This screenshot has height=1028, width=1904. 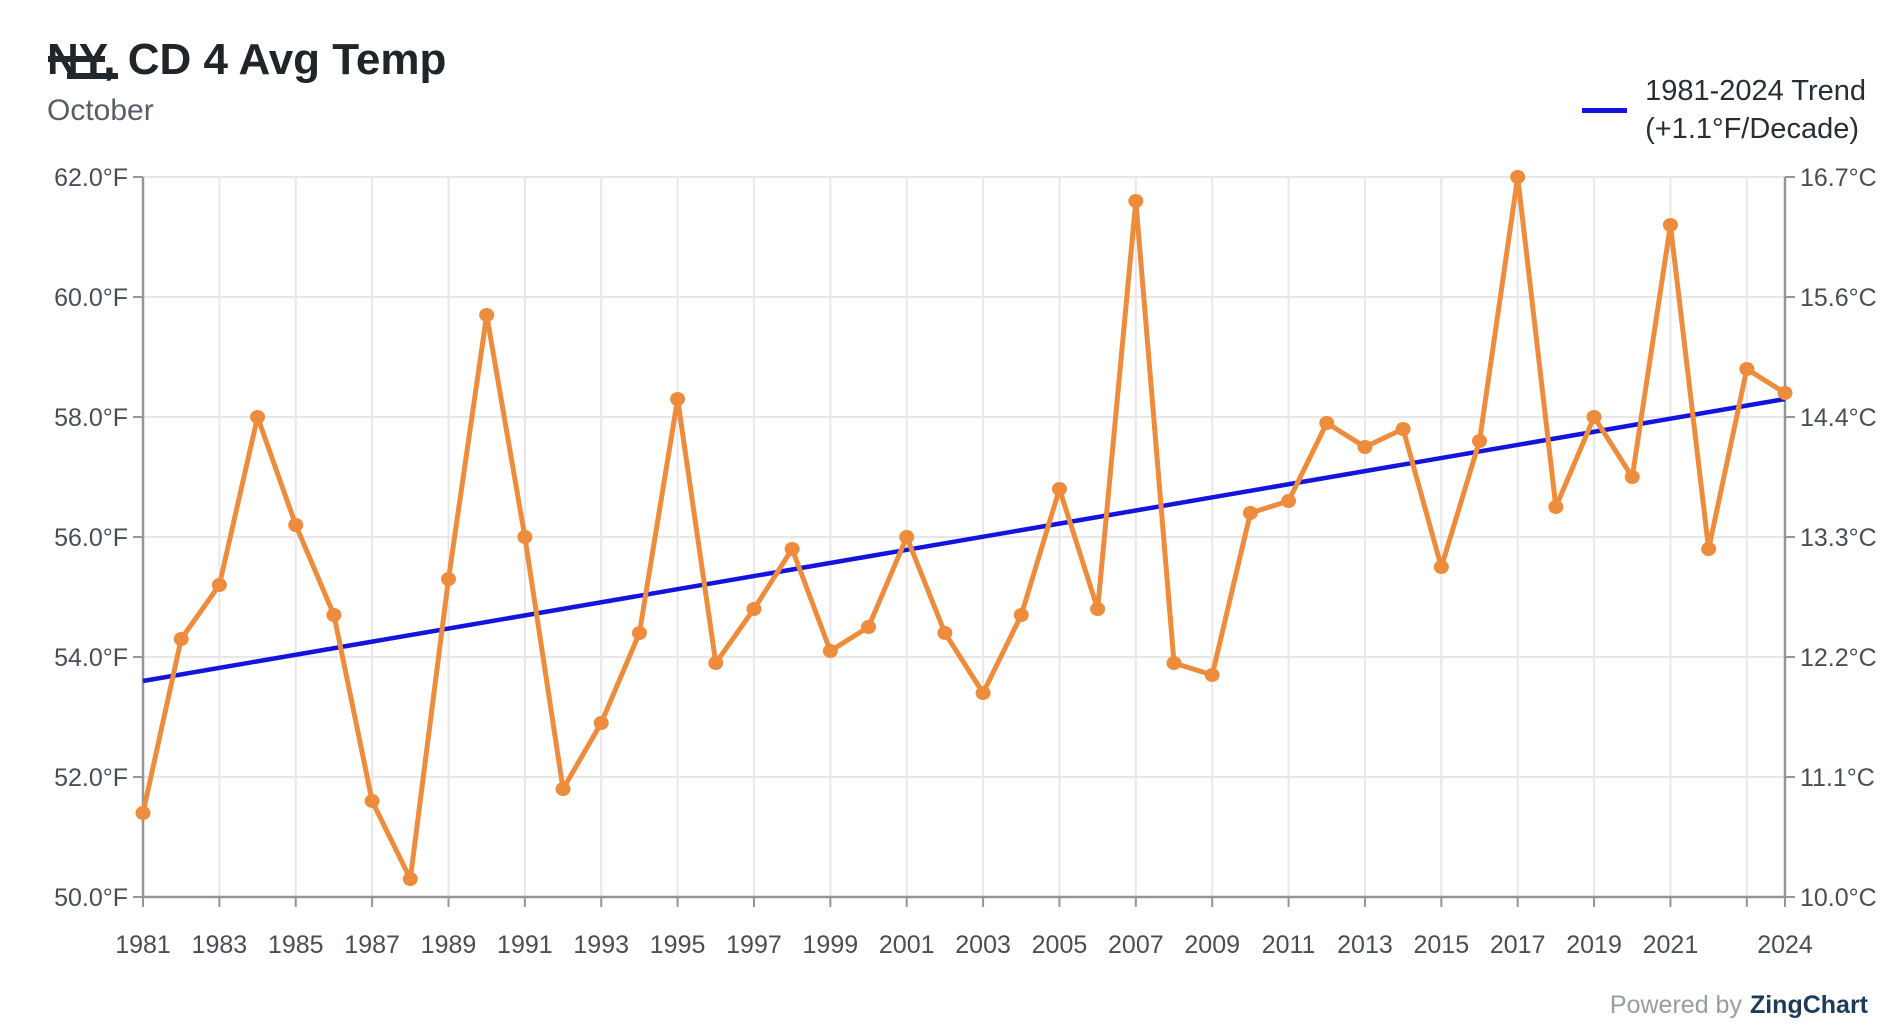 What do you see at coordinates (830, 651) in the screenshot?
I see `data-point-1999` at bounding box center [830, 651].